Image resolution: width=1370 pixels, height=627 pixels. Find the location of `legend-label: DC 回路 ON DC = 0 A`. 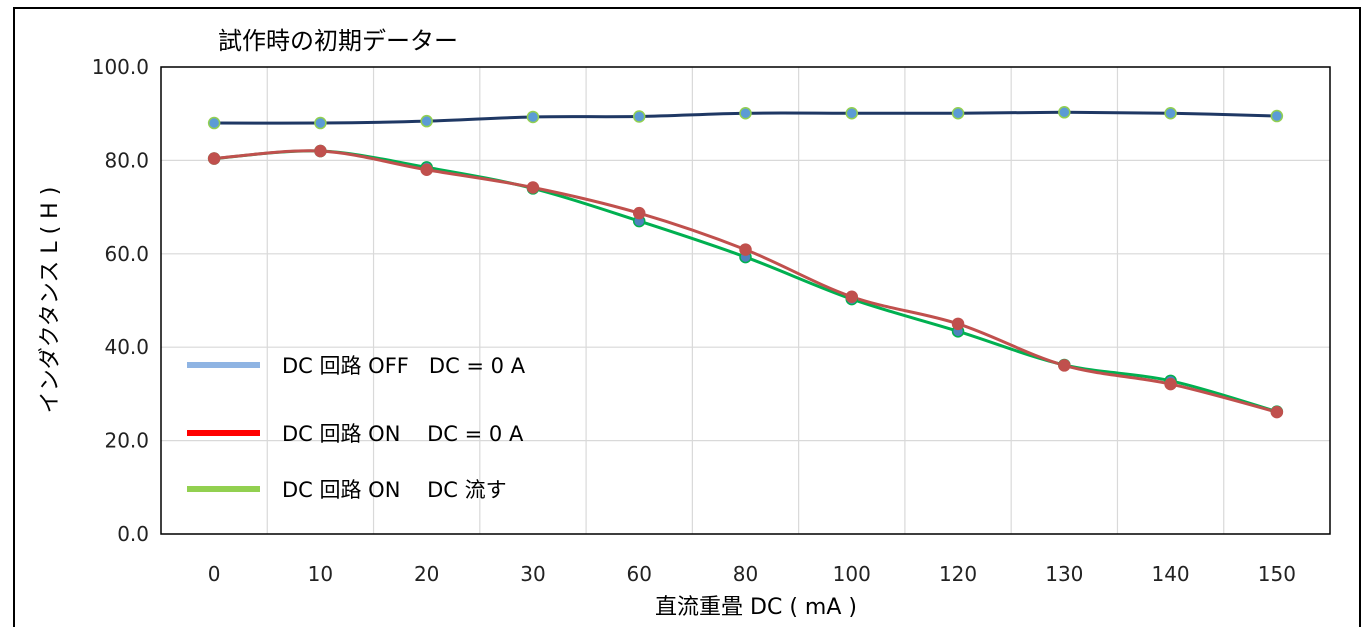

legend-label: DC 回路 ON DC = 0 A is located at coordinates (403, 434).